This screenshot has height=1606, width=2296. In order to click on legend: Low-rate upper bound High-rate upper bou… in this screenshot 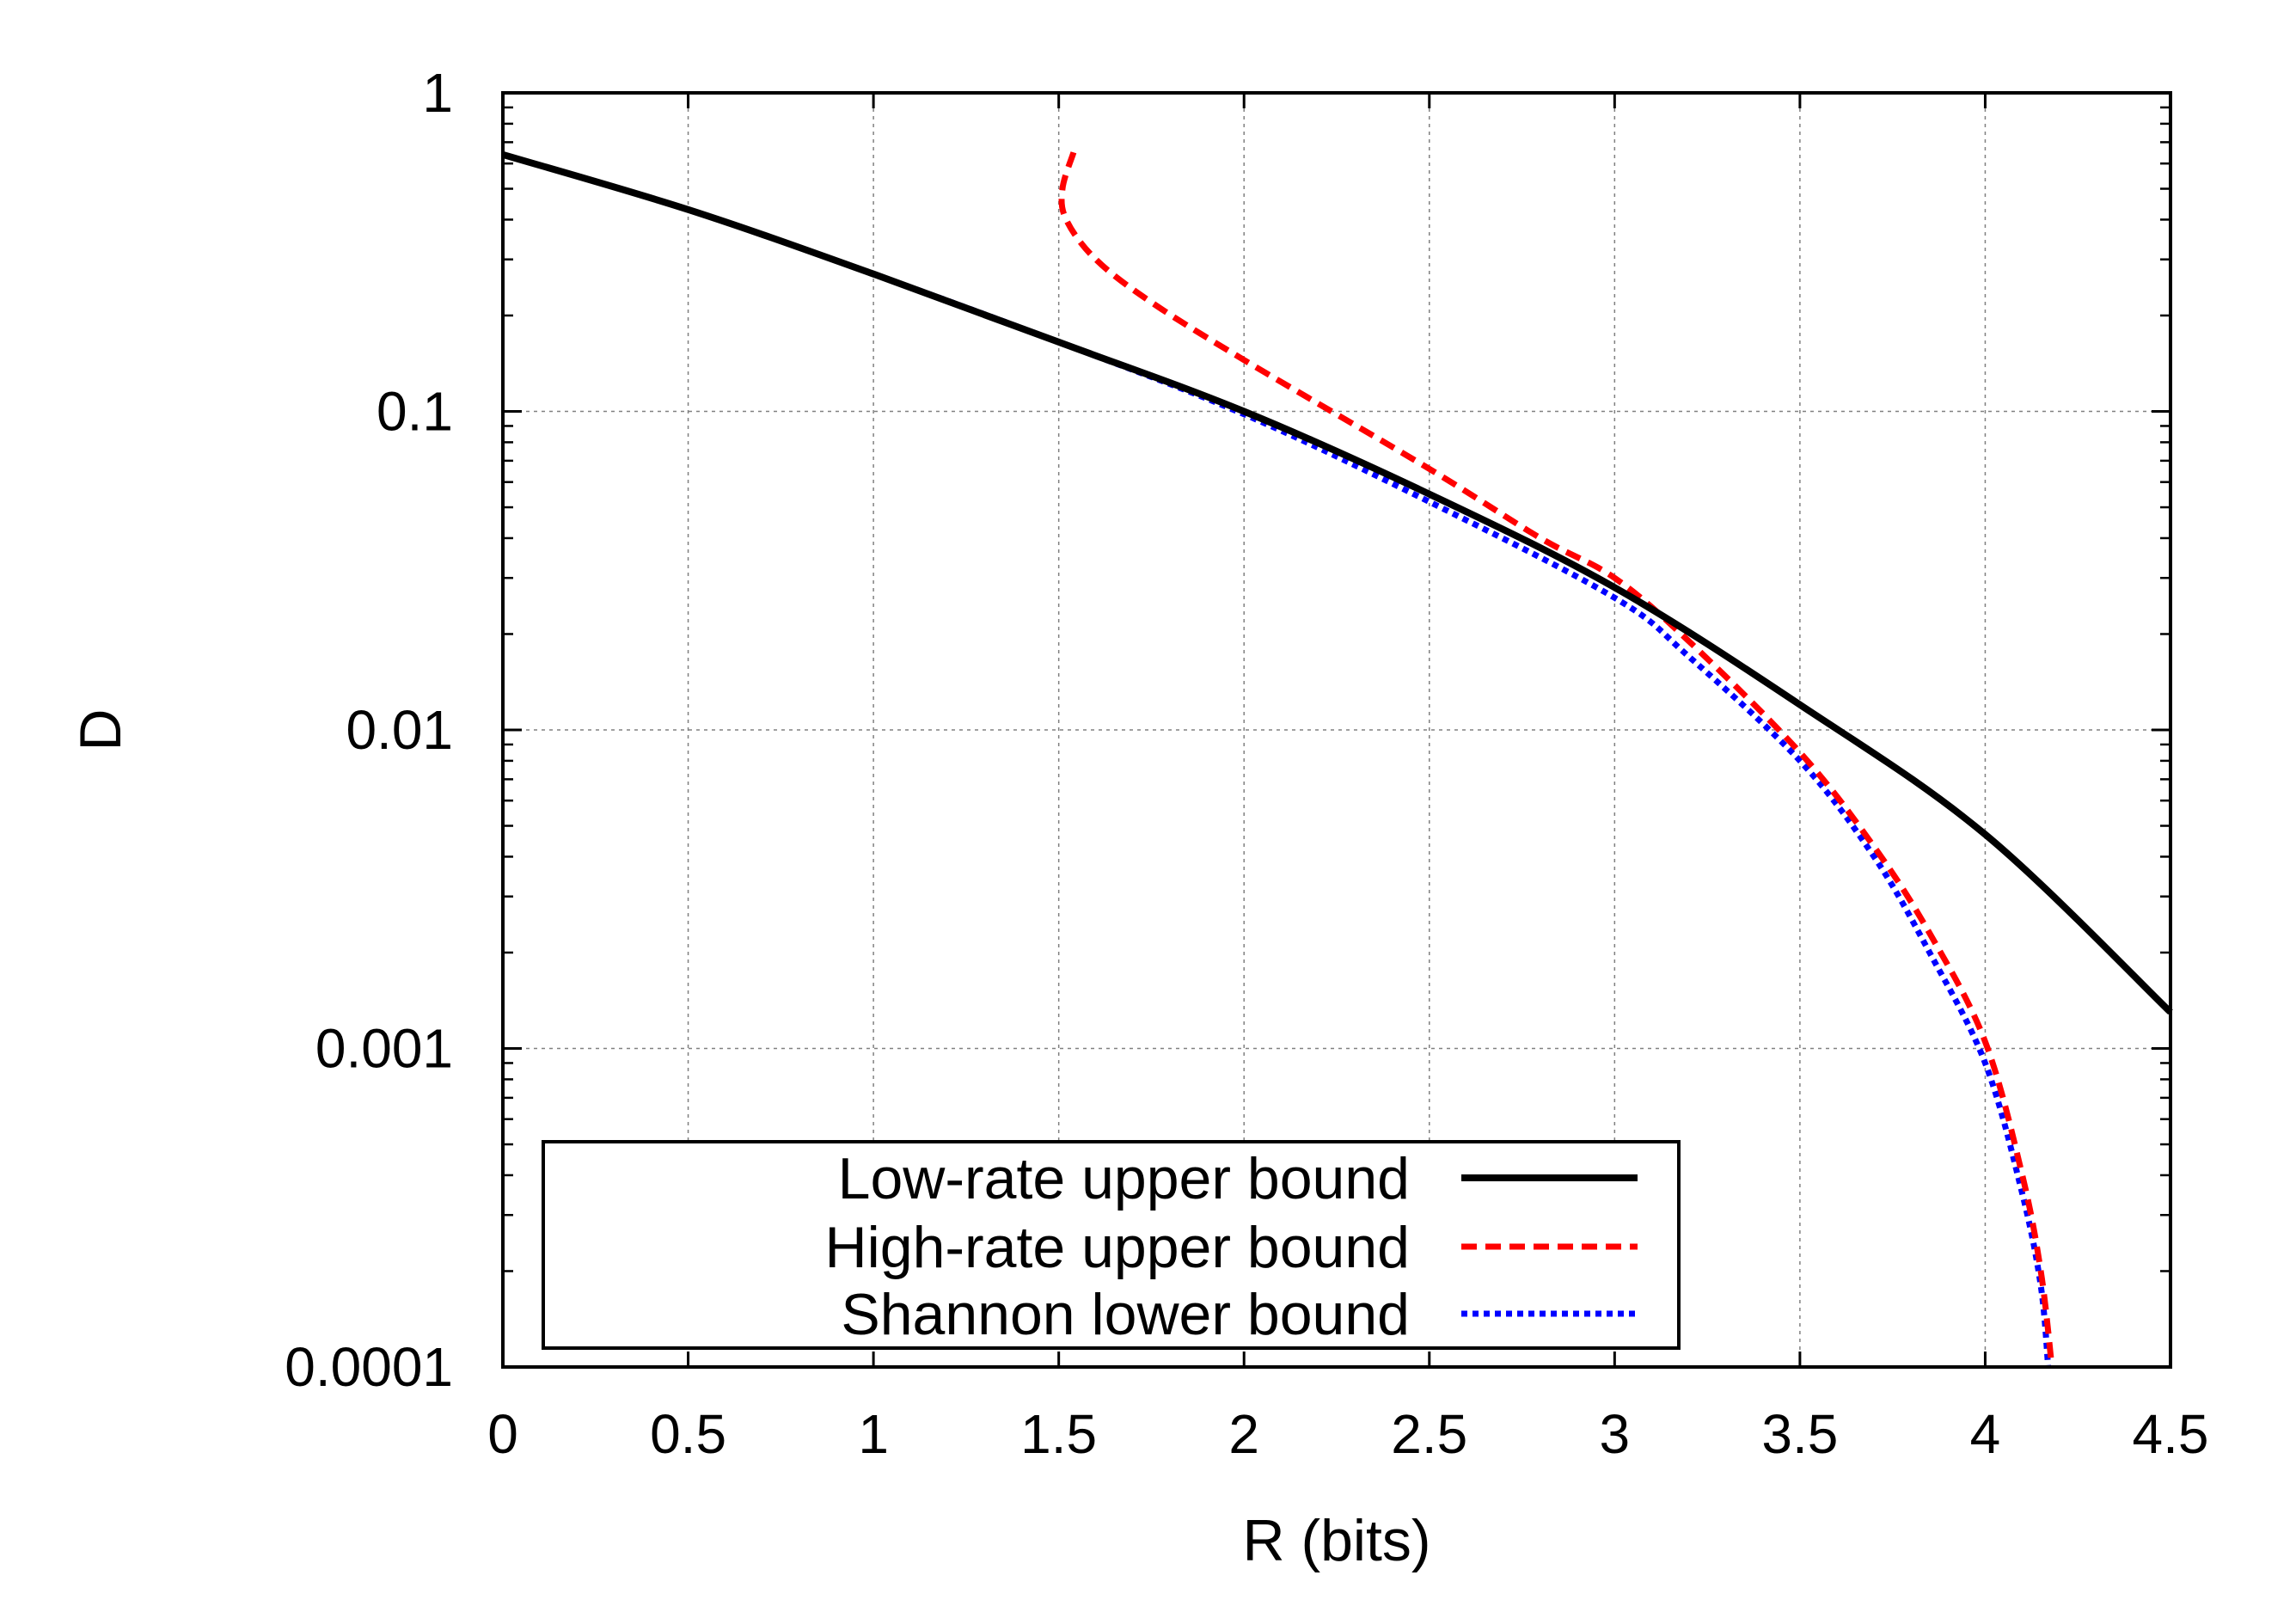, I will do `click(1111, 1245)`.